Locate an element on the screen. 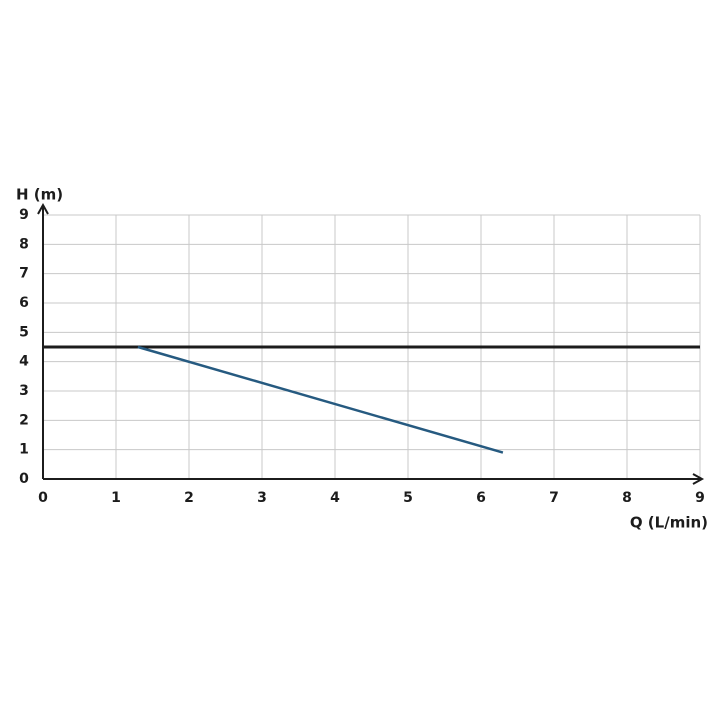 The width and height of the screenshot is (724, 724). x-tick-label: 2 is located at coordinates (189, 498).